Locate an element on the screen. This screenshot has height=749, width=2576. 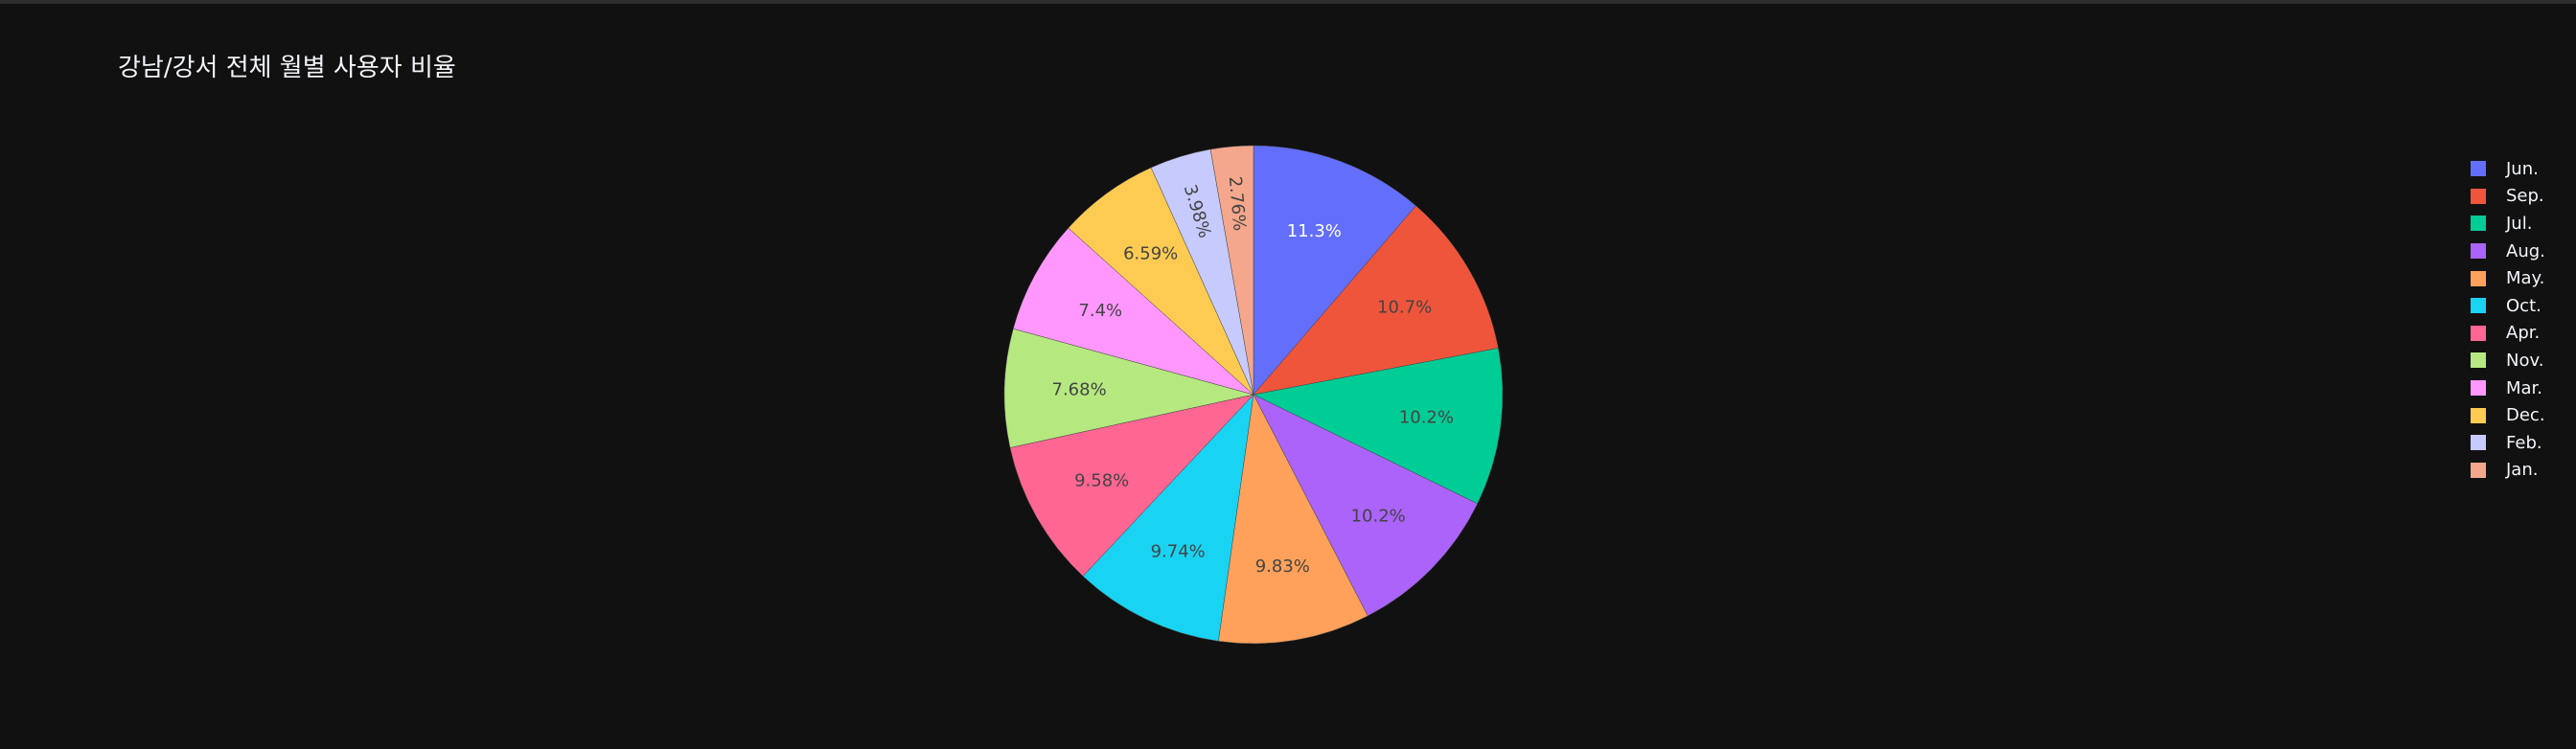
slice-label-may: 9.83% is located at coordinates (1282, 567).